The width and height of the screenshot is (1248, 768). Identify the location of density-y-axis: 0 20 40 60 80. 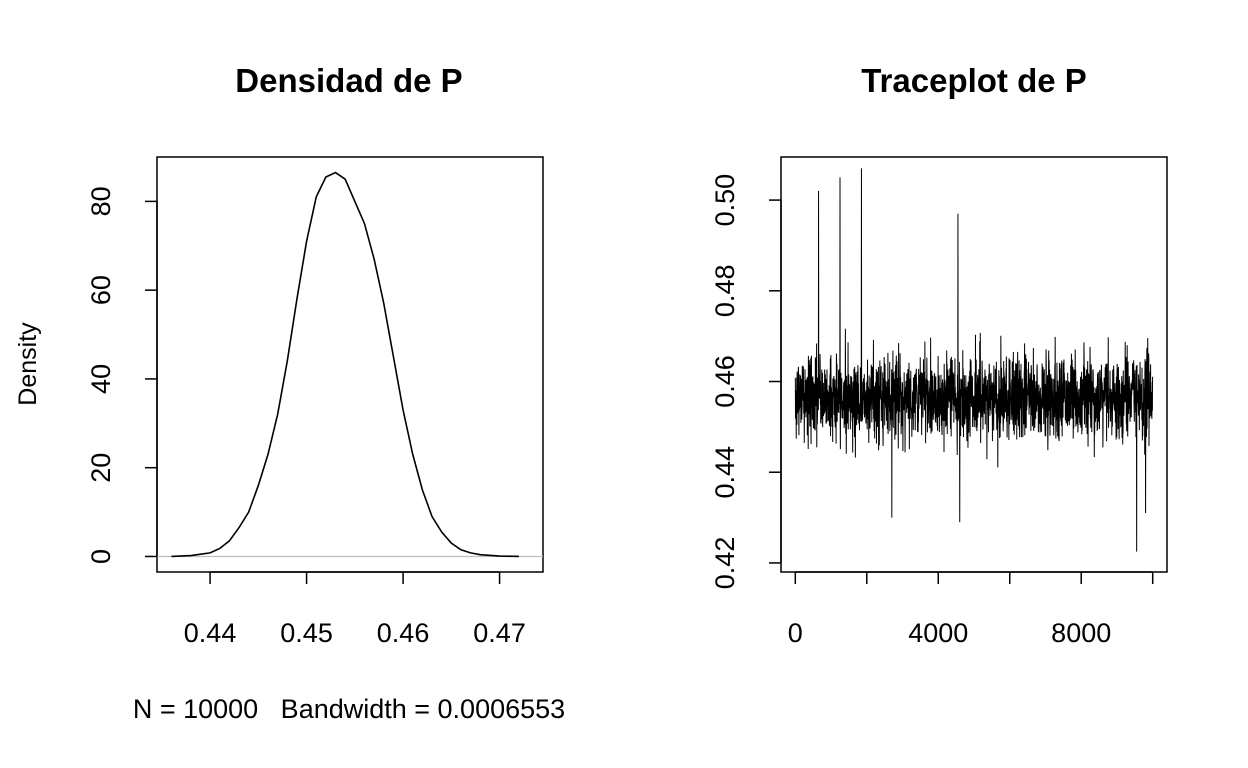
(122, 375).